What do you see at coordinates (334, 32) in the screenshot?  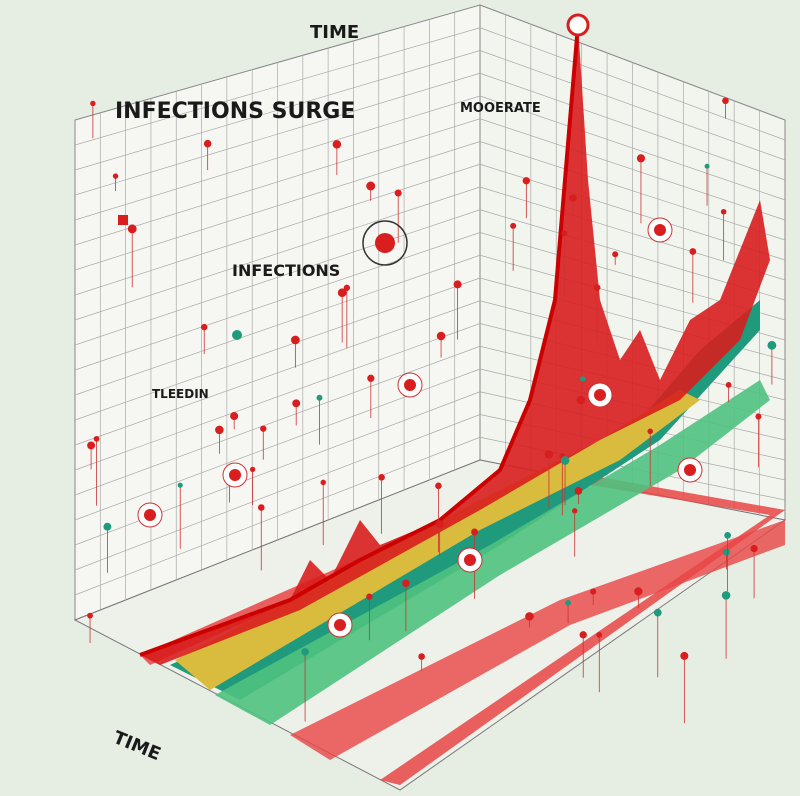 I see `top-title: TIME` at bounding box center [334, 32].